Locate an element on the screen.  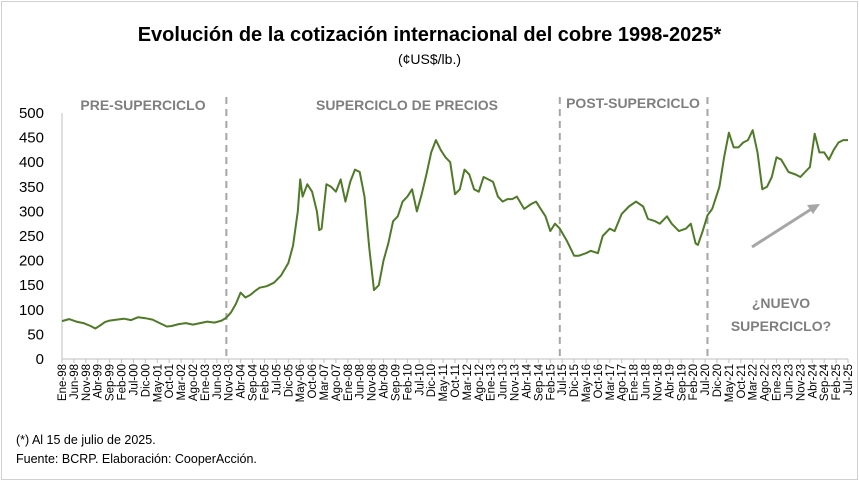
x-tick-label: Jun-13 is located at coordinates (504, 381).